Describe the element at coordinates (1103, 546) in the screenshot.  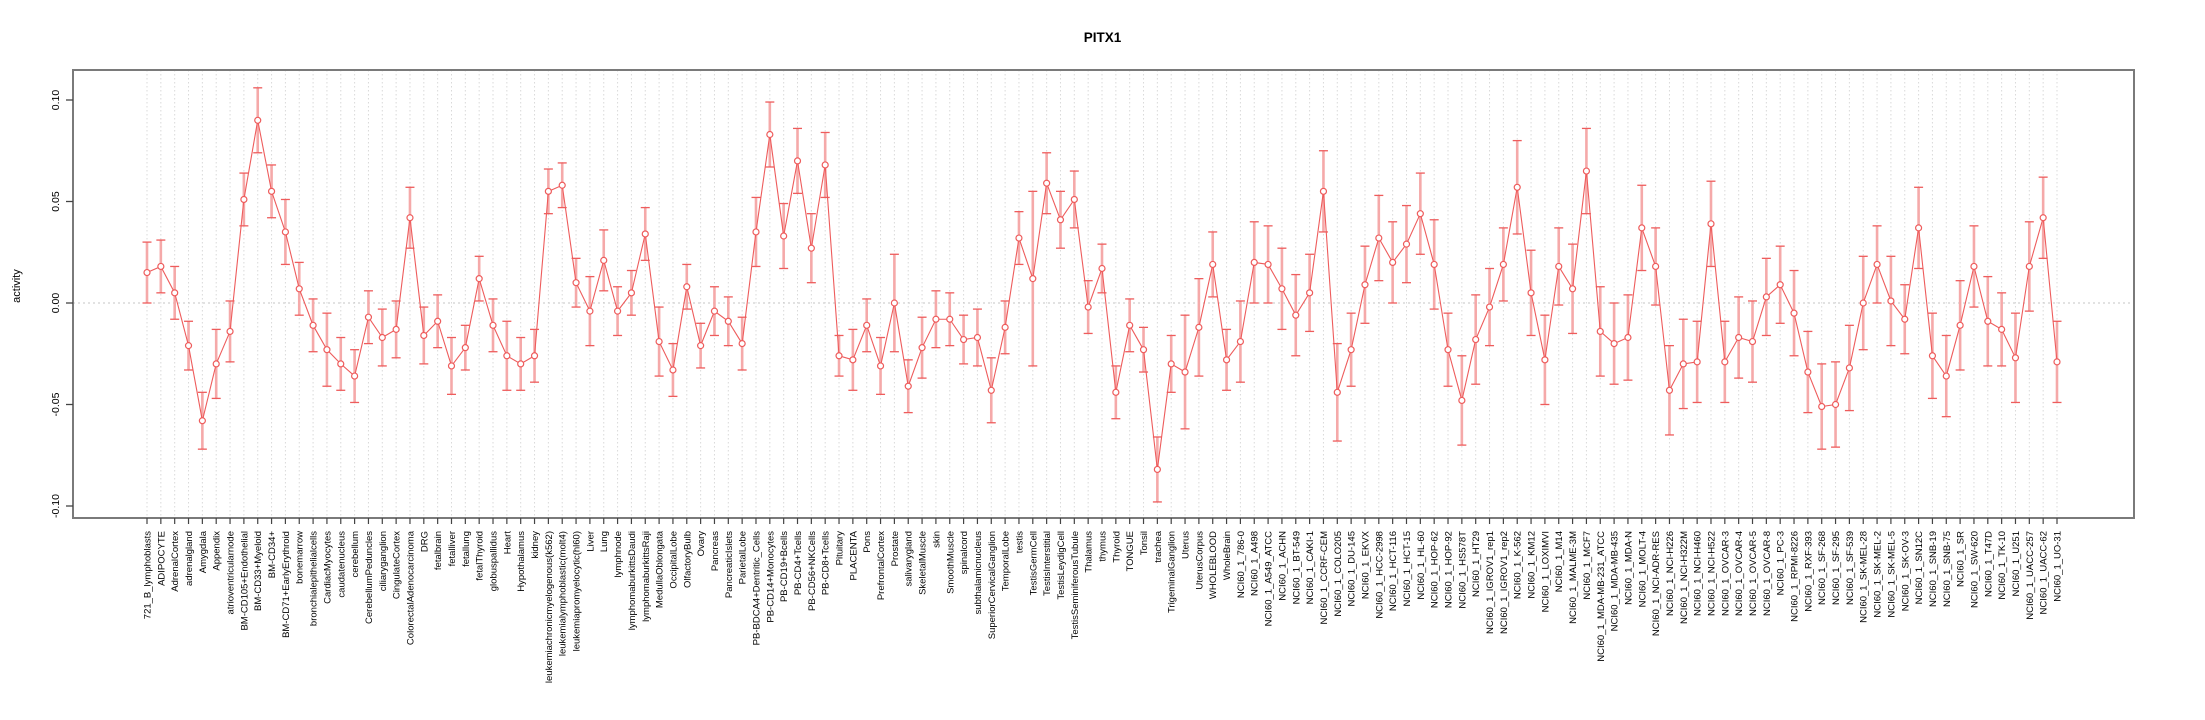
I see `x-tick-label: thymus` at that location.